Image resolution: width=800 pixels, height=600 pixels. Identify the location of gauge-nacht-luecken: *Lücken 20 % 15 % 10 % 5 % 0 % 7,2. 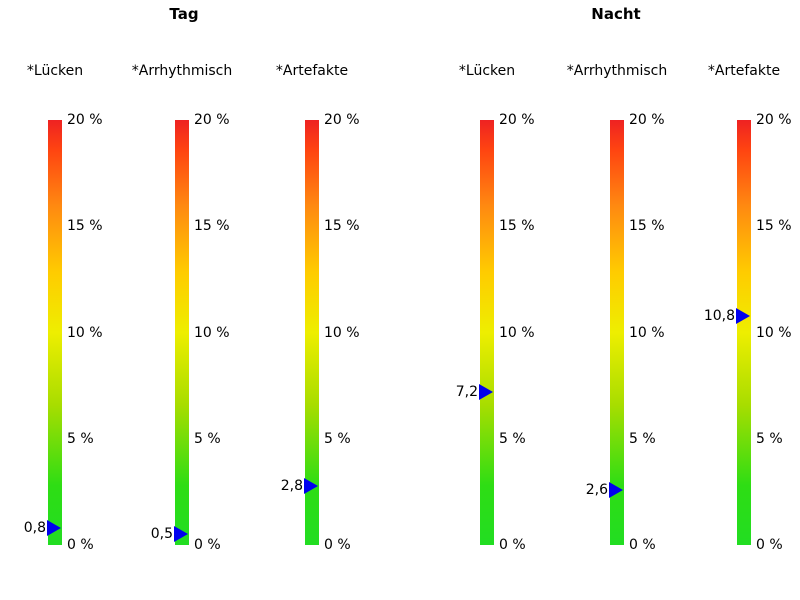
(495, 313).